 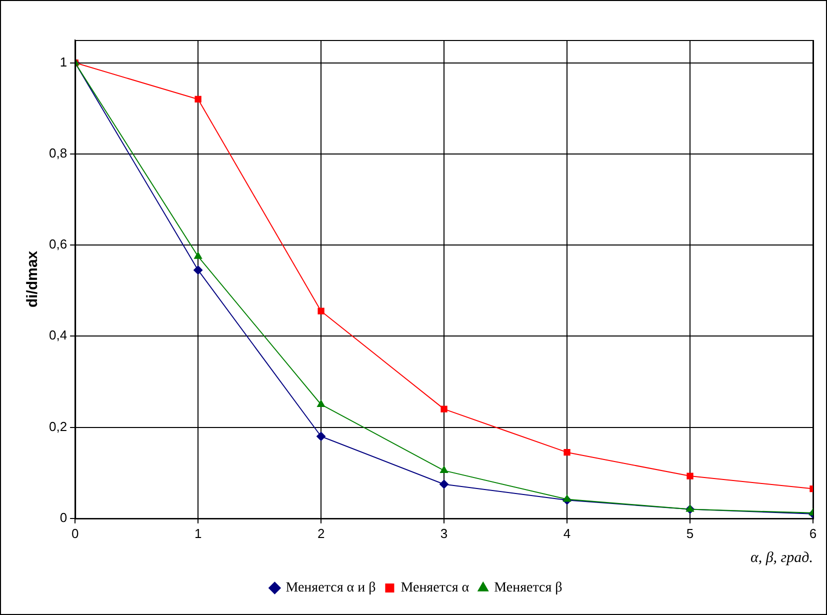 I want to click on x-tick-label: 4, so click(x=567, y=533).